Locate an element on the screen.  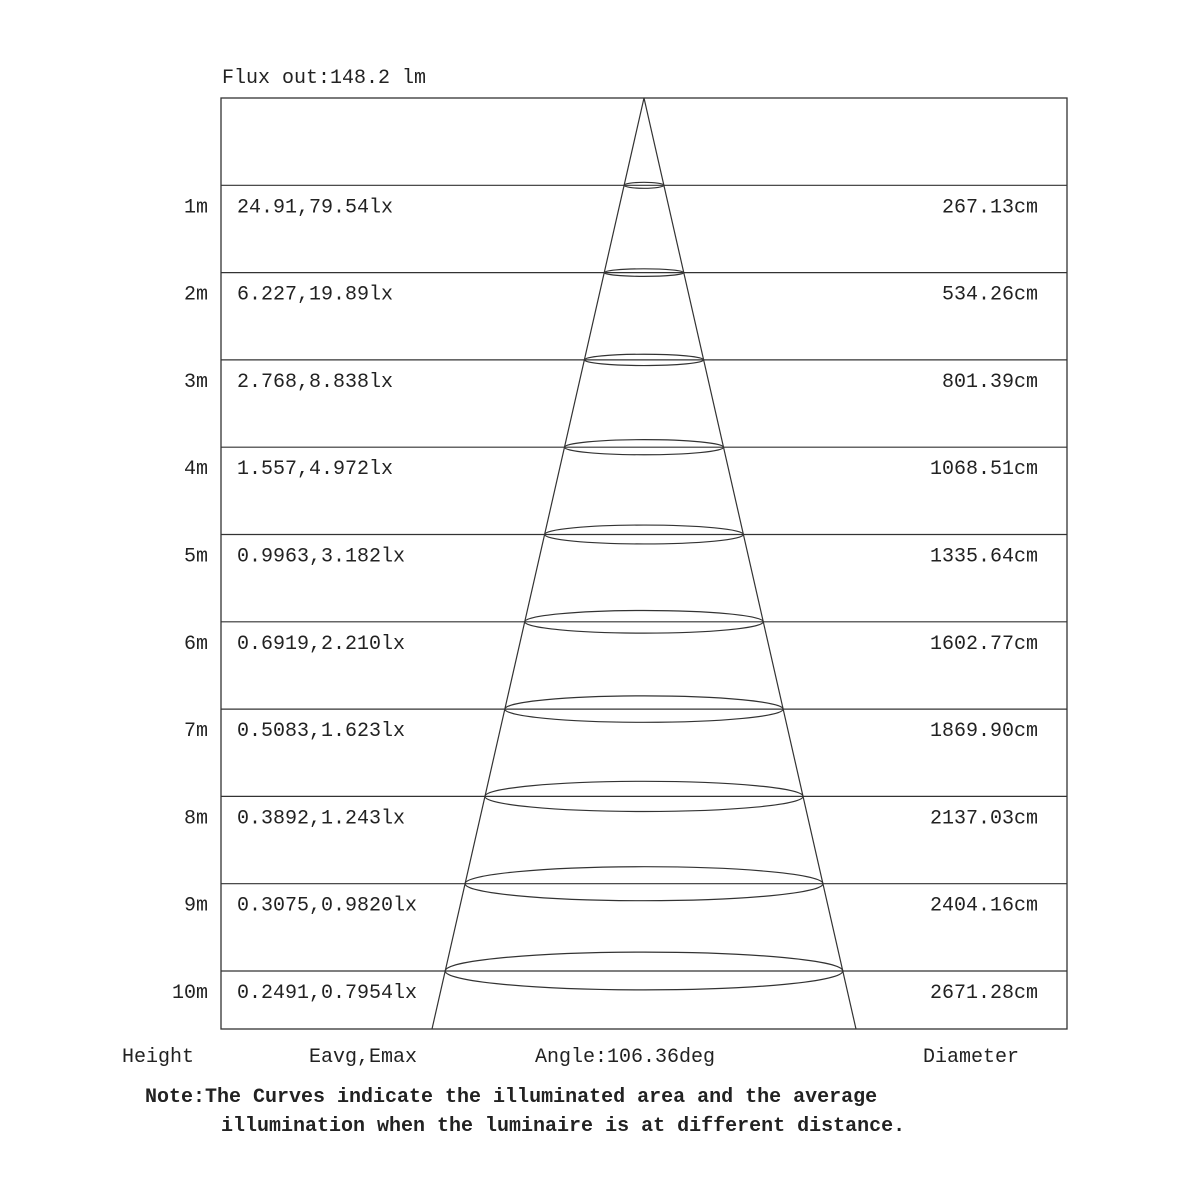
illuminance-column-label: Eavg,Emax is located at coordinates (363, 1057).